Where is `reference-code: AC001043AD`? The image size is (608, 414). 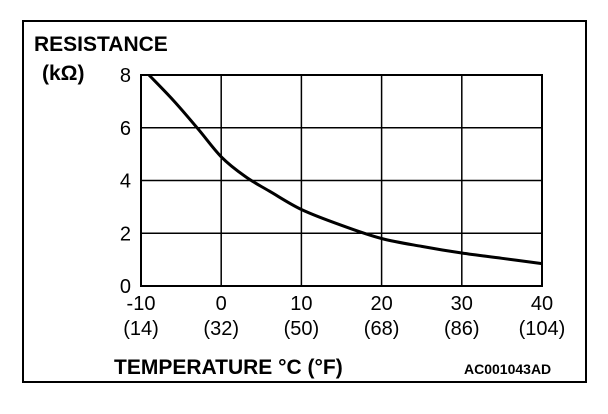 reference-code: AC001043AD is located at coordinates (507, 369).